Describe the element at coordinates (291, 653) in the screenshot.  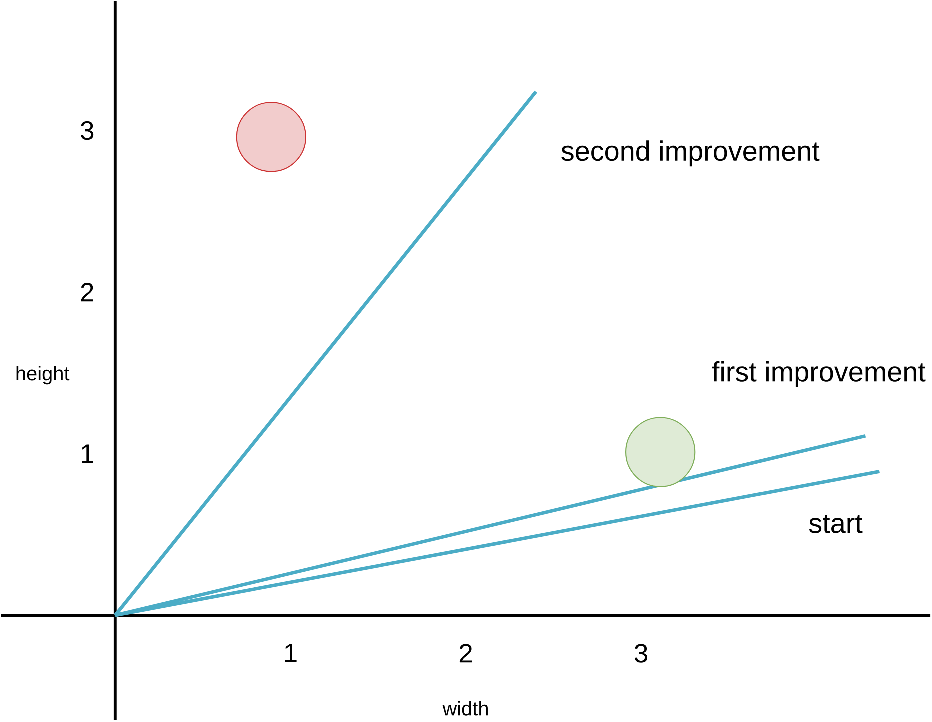
I see `x-tick-label: 1` at that location.